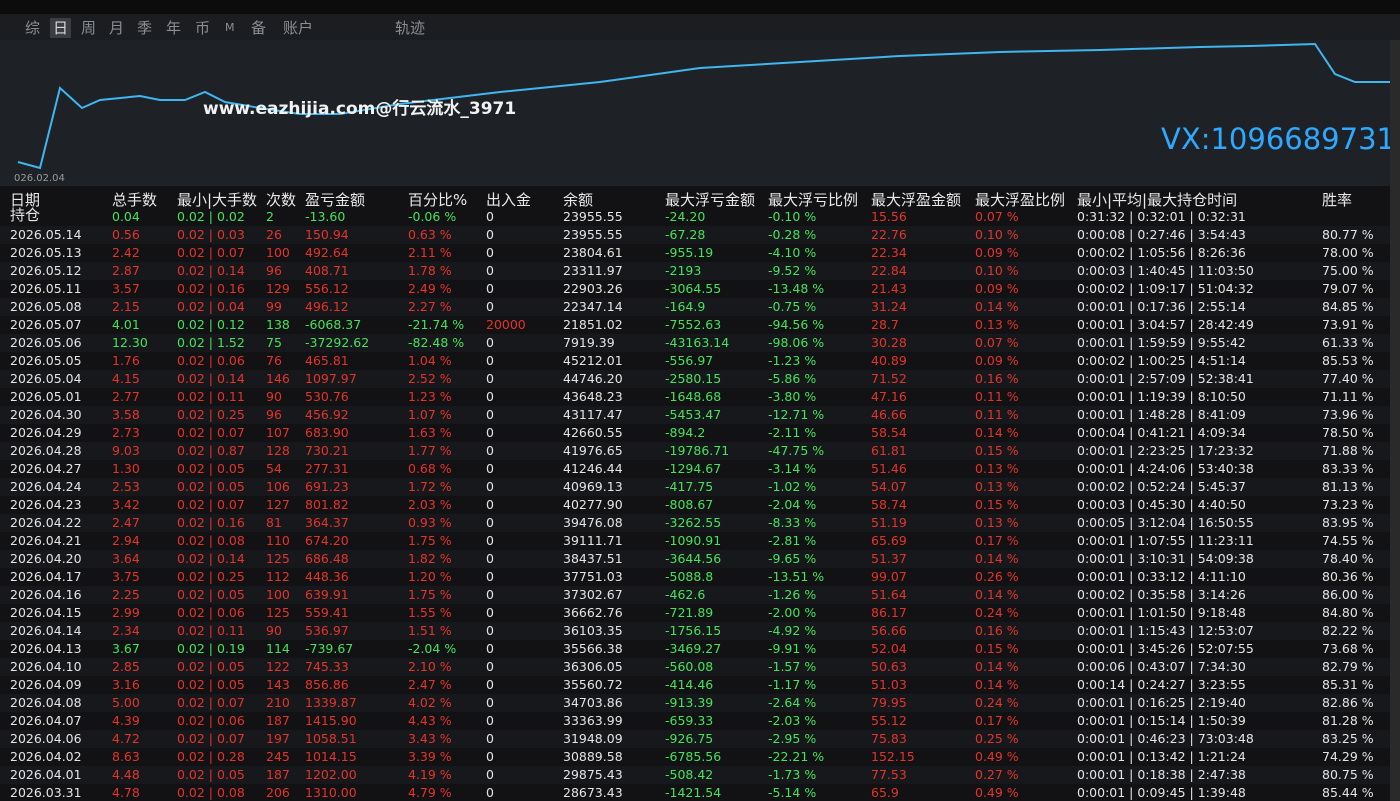 This screenshot has width=1400, height=801. I want to click on table-cell: 2026.04.29, so click(46, 432).